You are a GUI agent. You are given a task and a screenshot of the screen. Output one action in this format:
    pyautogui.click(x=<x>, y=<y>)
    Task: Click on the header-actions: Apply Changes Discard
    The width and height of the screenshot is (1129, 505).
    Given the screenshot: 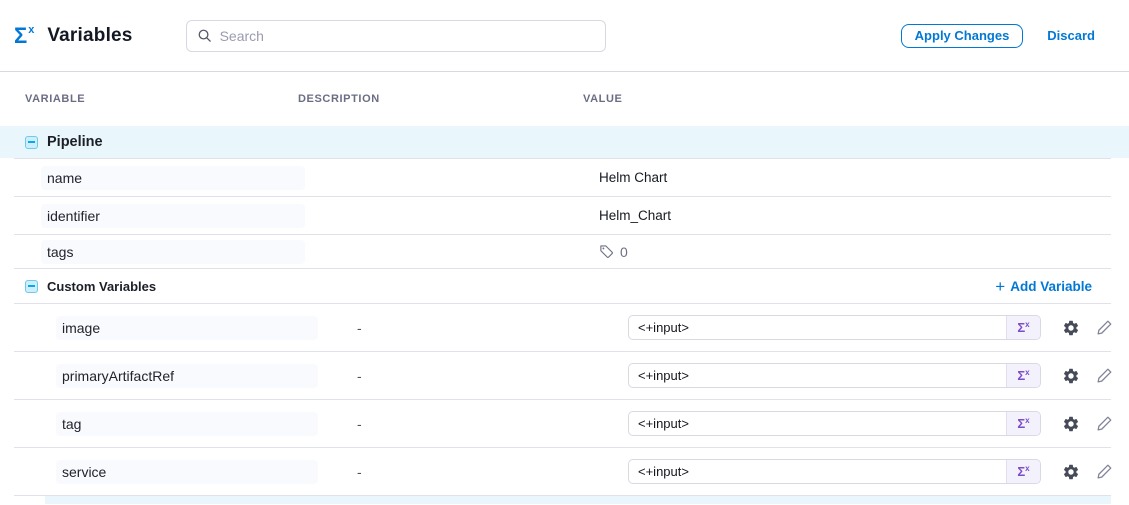 What is the action you would take?
    pyautogui.click(x=997, y=35)
    